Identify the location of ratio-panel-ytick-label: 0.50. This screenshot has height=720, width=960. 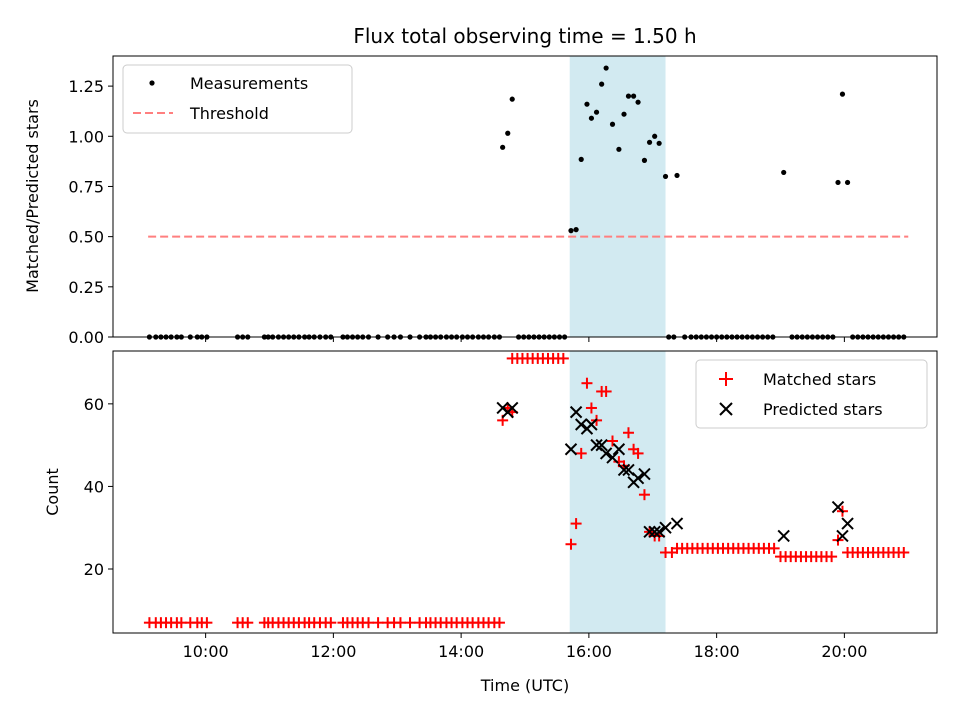
(86, 237).